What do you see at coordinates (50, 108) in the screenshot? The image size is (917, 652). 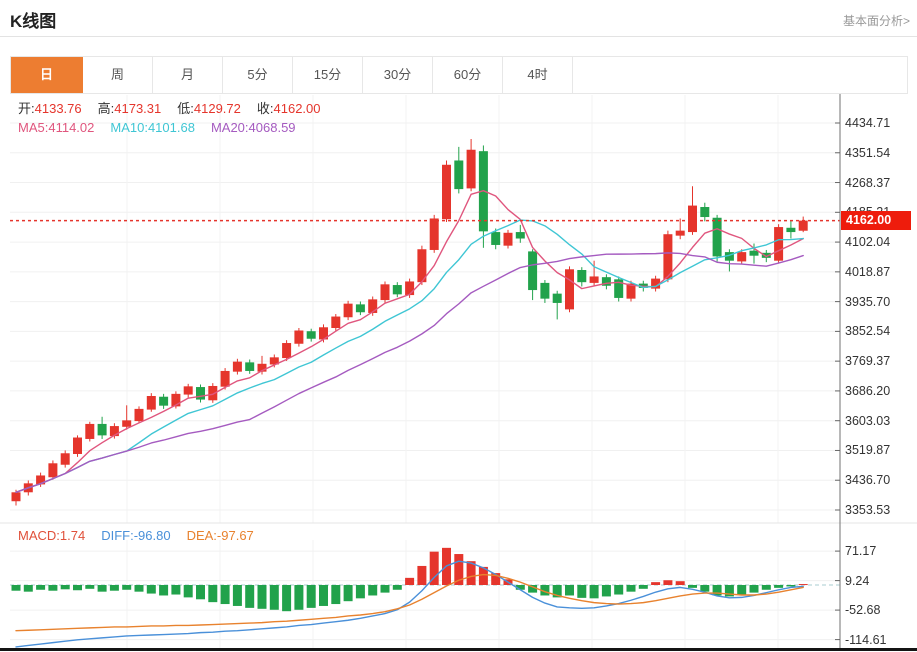 I see `readout-item: 开:4133.76` at bounding box center [50, 108].